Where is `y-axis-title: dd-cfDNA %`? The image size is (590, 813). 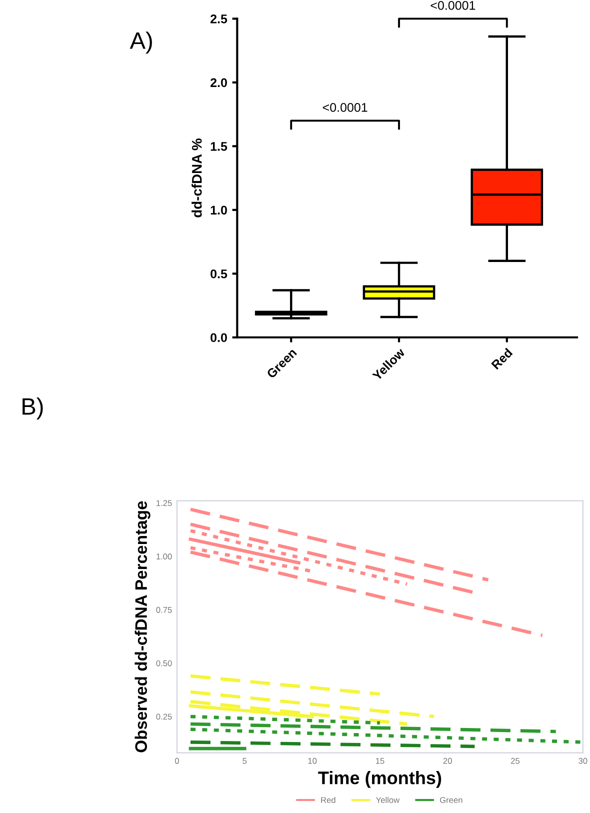
y-axis-title: dd-cfDNA % is located at coordinates (197, 178).